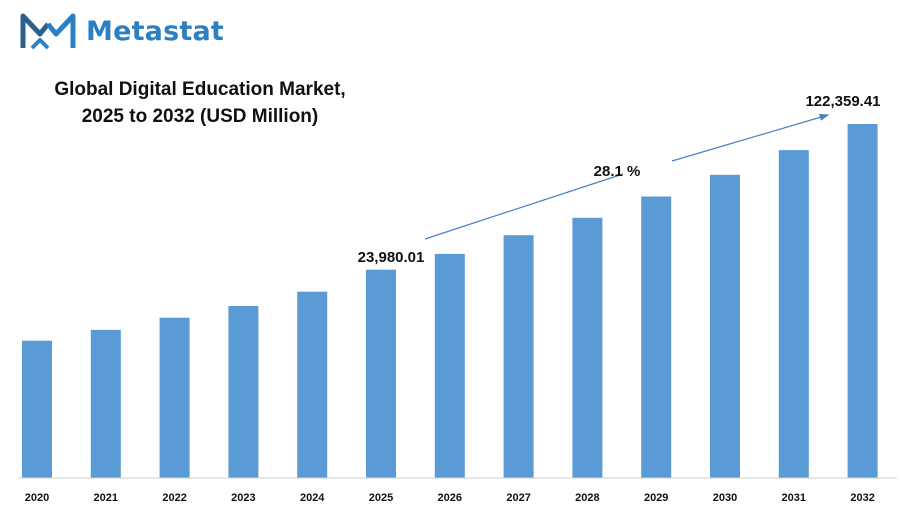  What do you see at coordinates (381, 373) in the screenshot?
I see `bar-2025` at bounding box center [381, 373].